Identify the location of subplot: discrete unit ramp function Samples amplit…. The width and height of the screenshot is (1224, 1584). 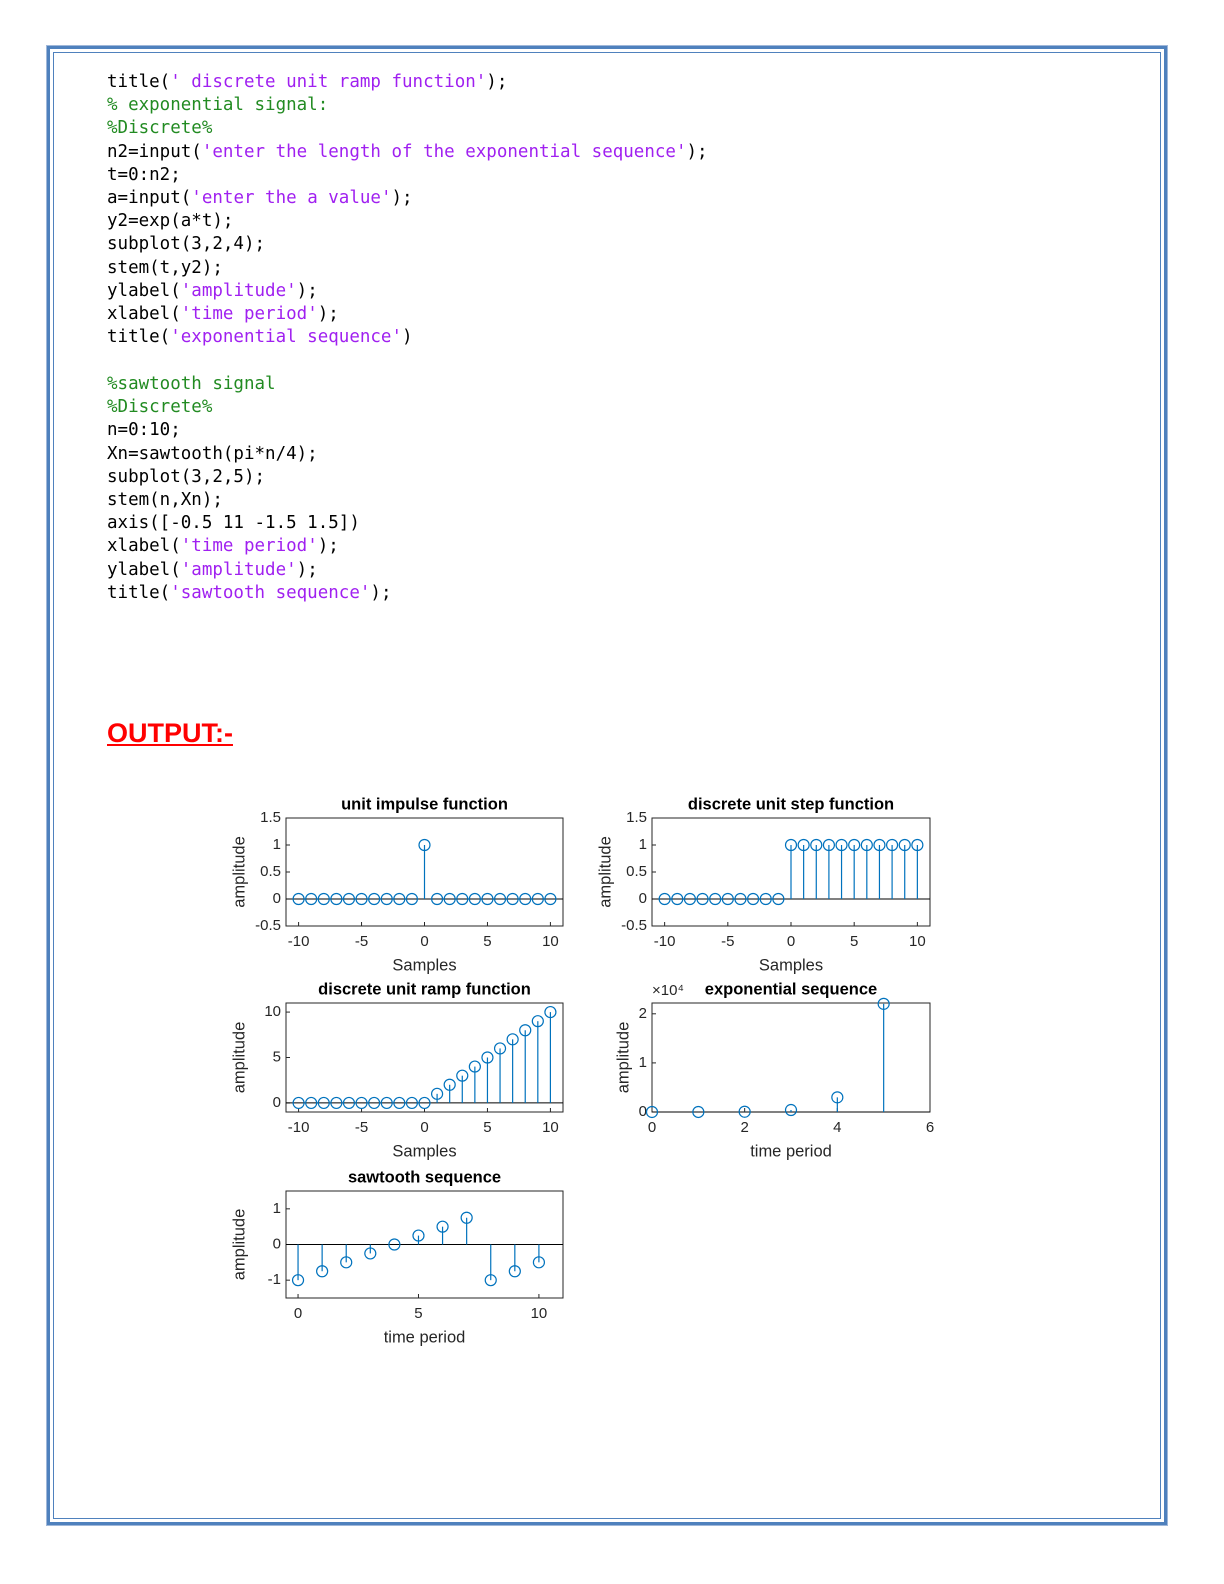
(397, 1070).